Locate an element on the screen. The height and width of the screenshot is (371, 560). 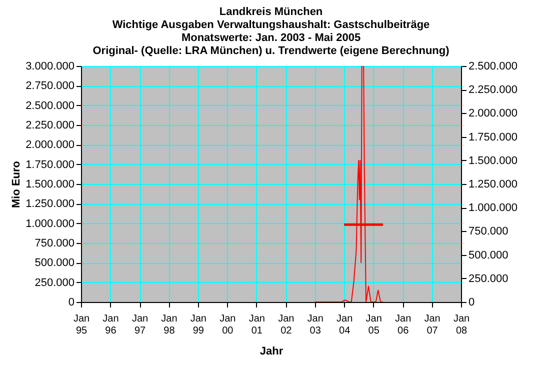
y-tick-label: 2.000.000 is located at coordinates (50, 145).